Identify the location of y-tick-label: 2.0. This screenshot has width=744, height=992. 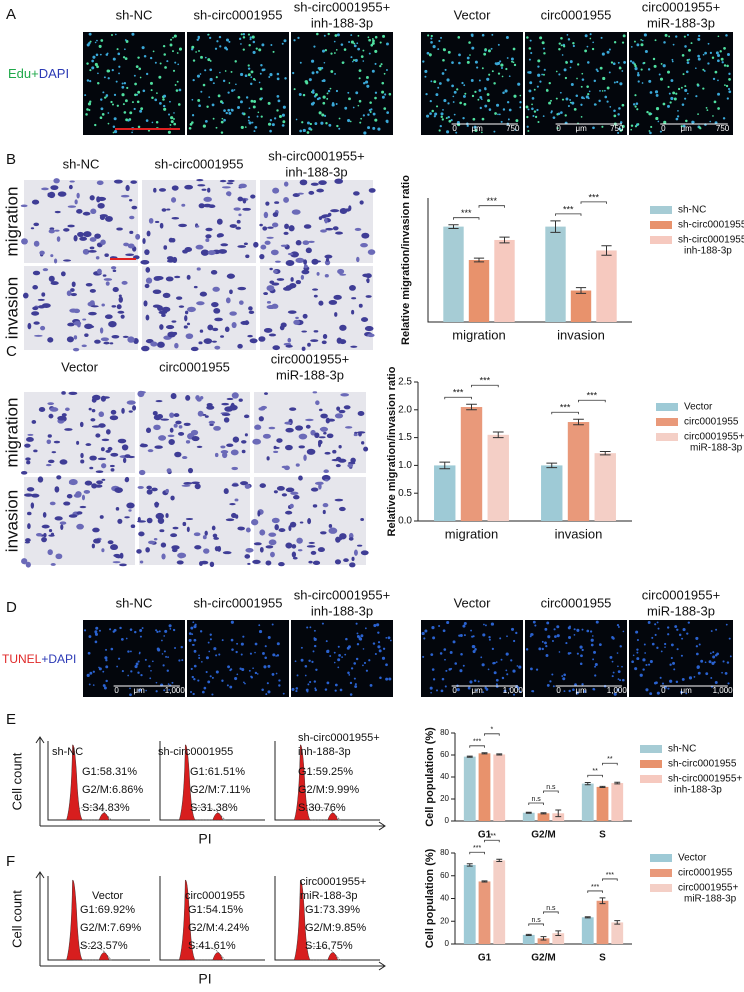
(405, 409).